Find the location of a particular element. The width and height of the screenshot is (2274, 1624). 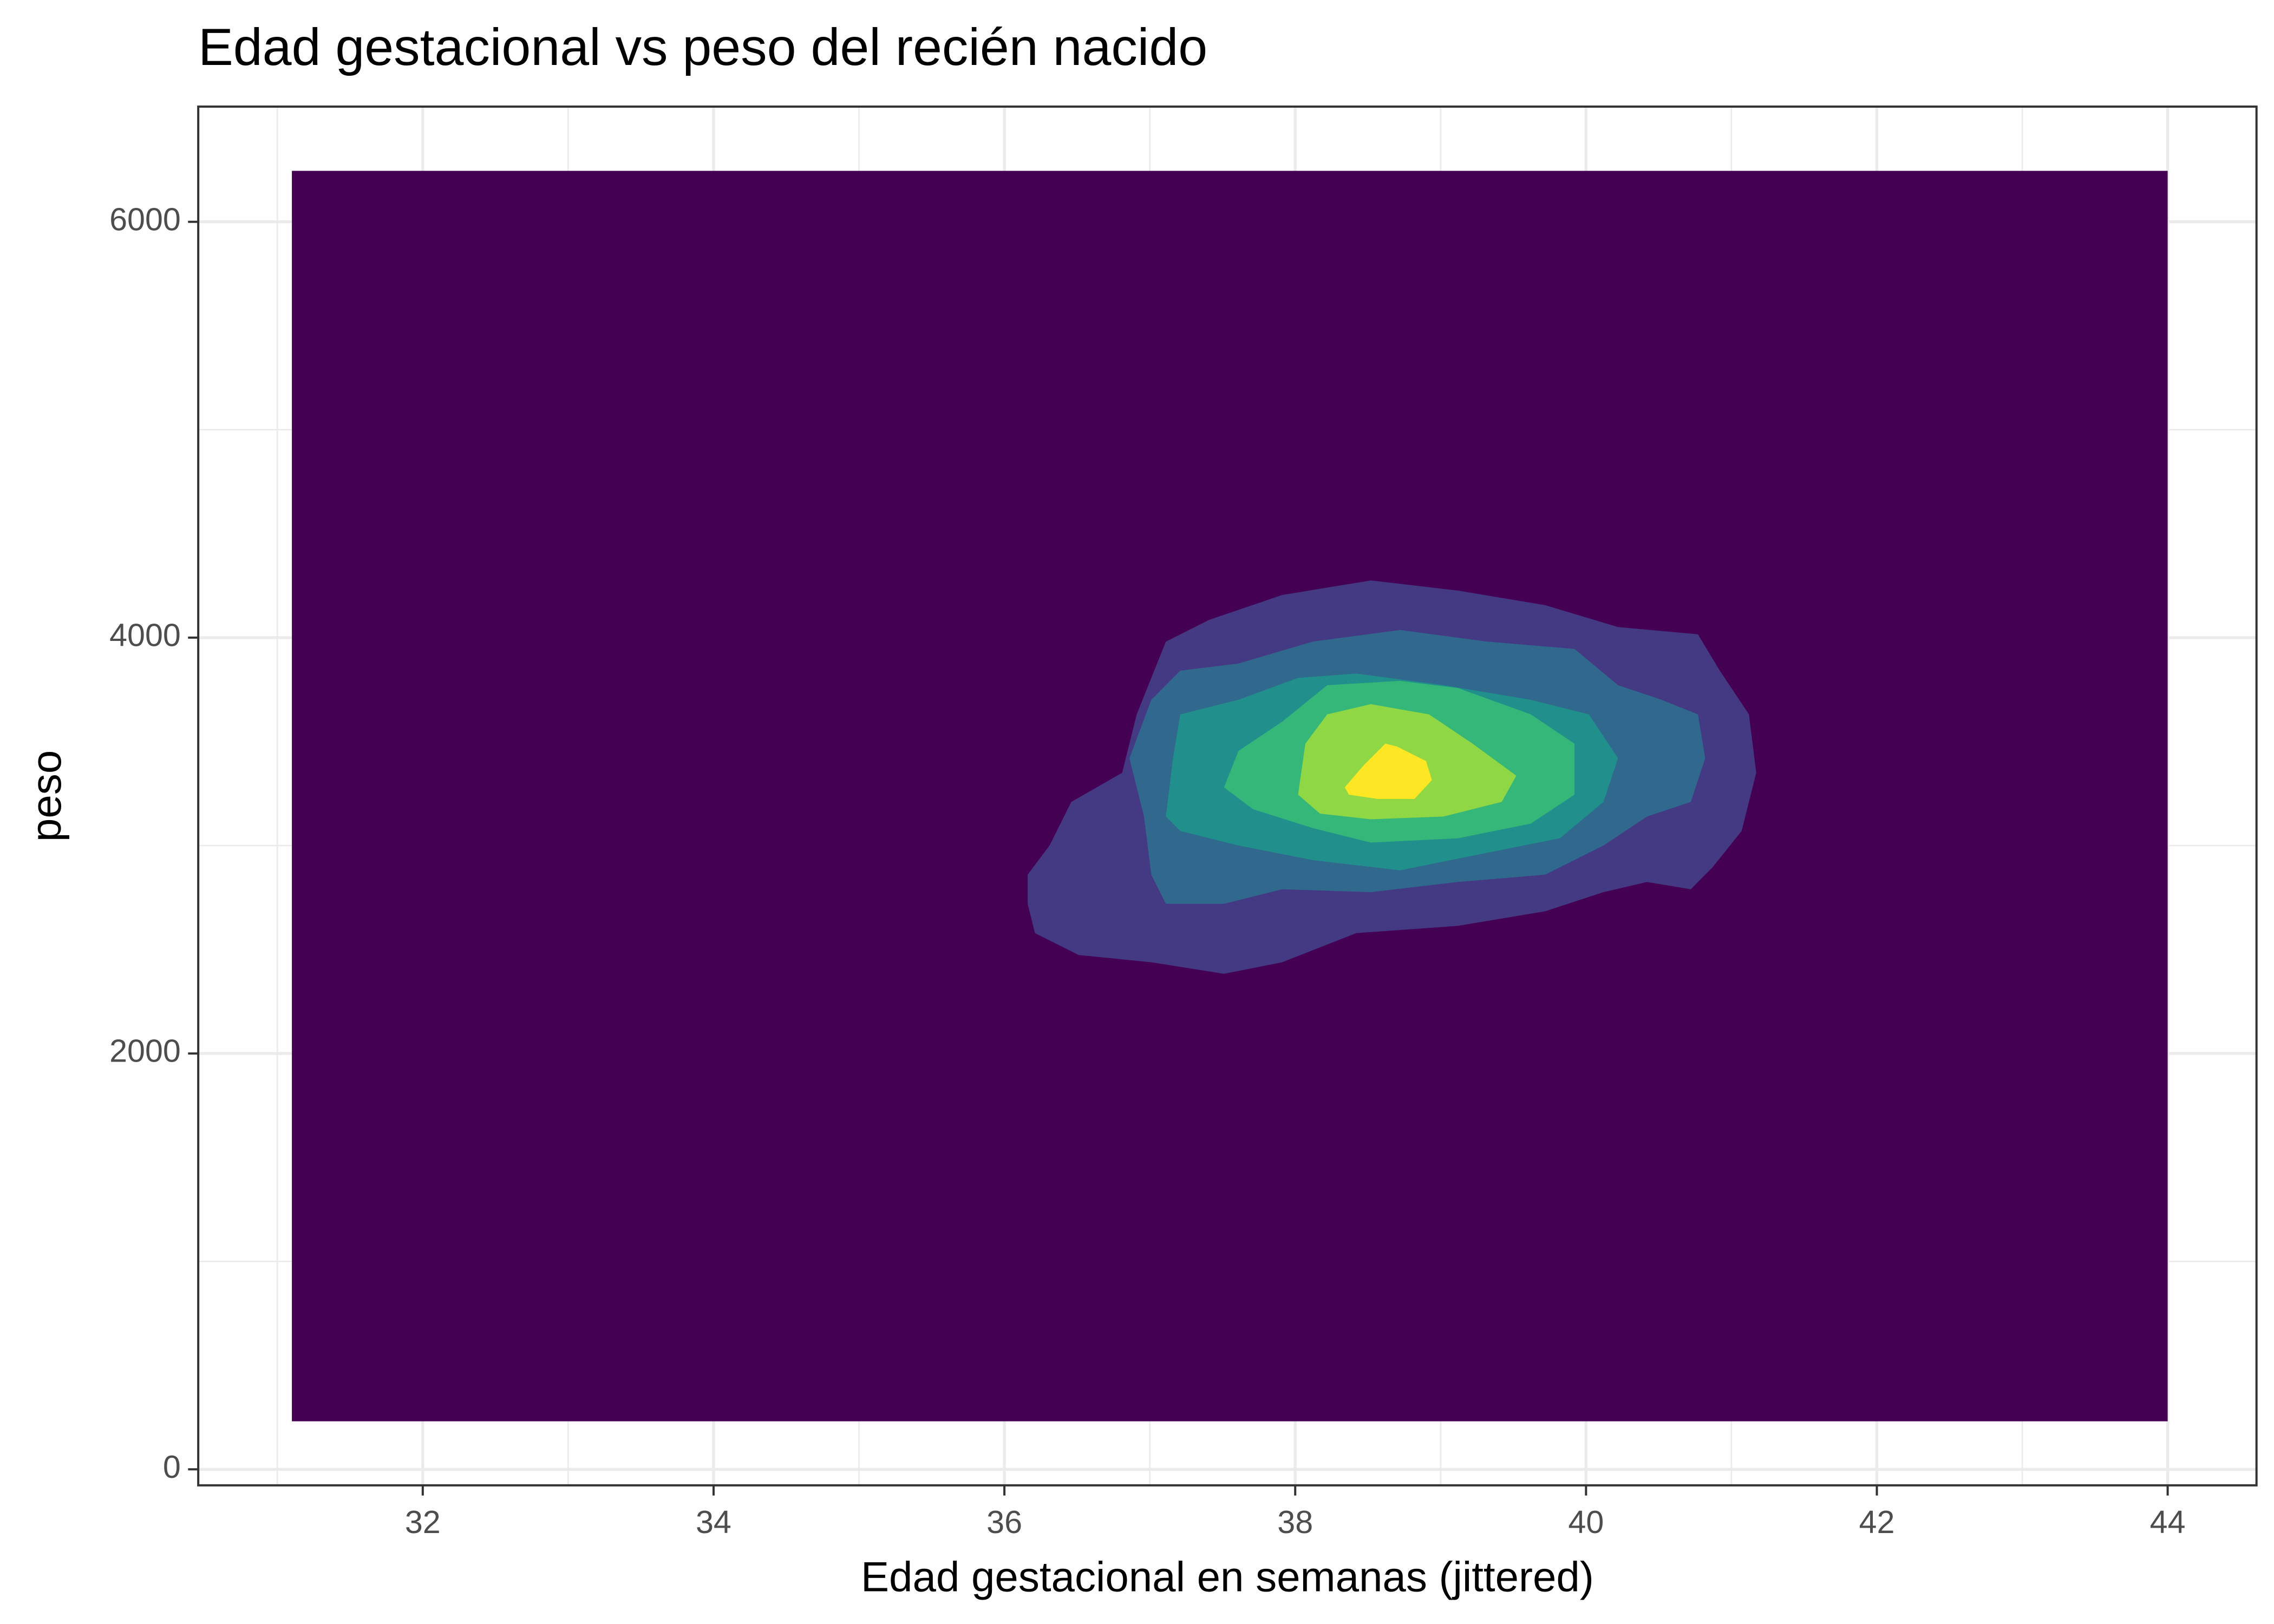

density-contour is located at coordinates (1388, 771).